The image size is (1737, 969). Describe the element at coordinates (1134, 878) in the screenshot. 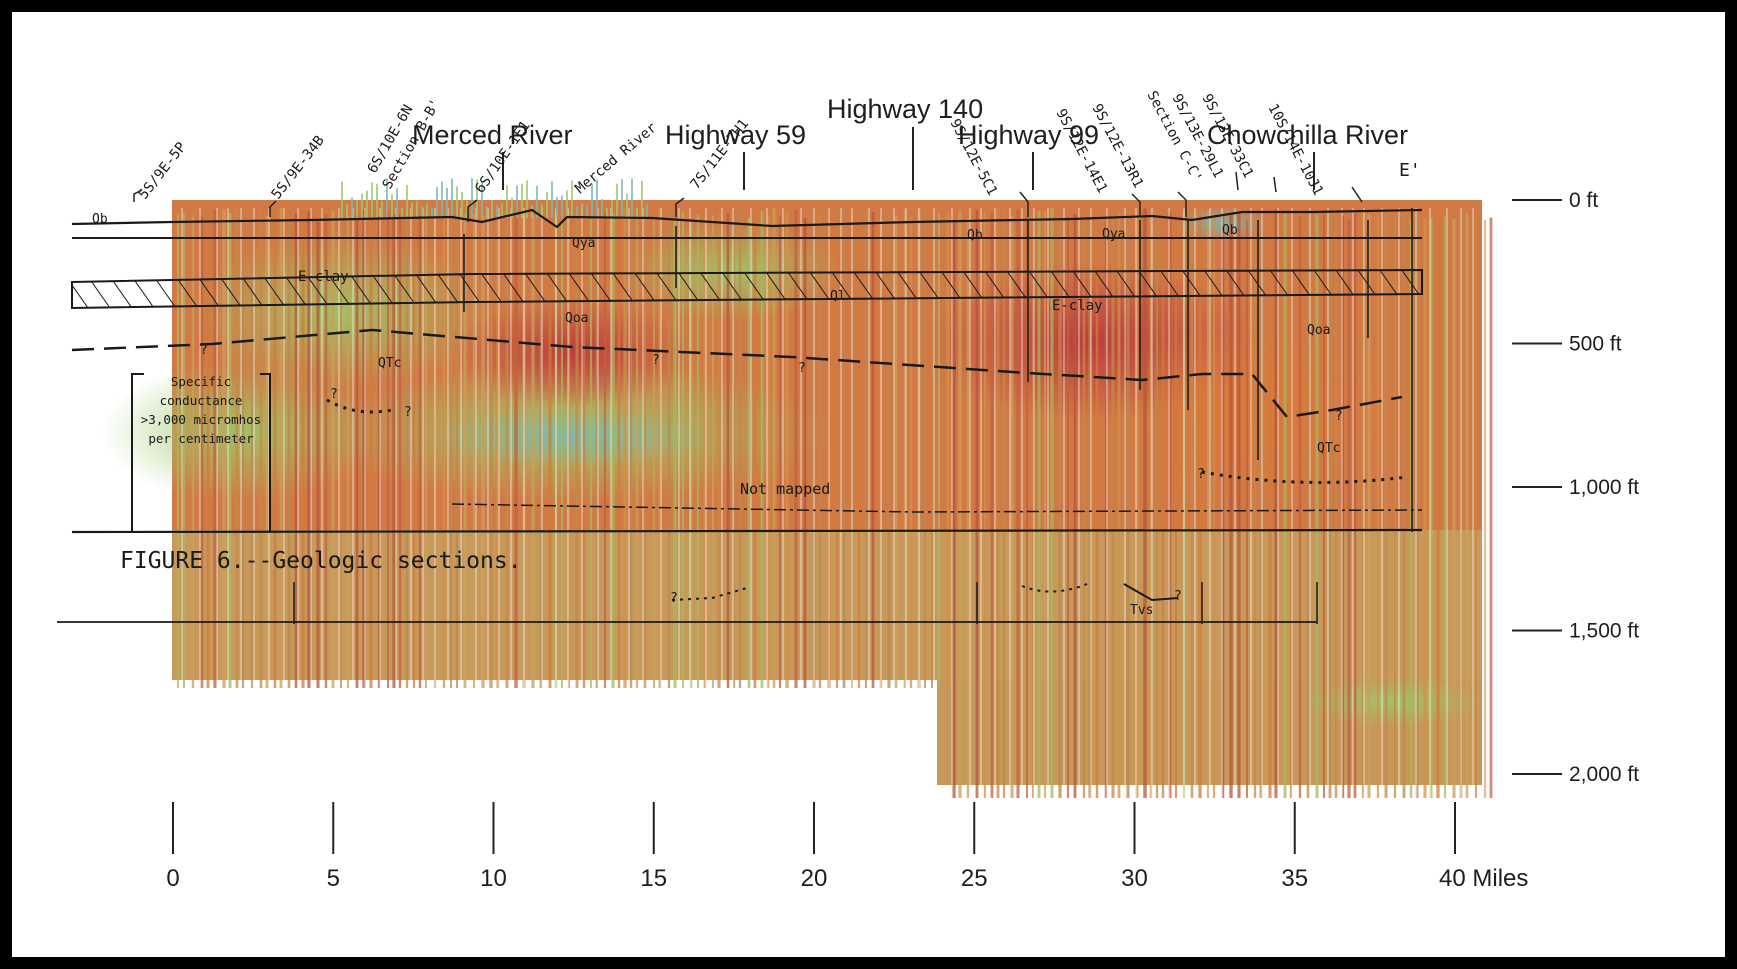

I see `distance-tick-label: 30` at that location.